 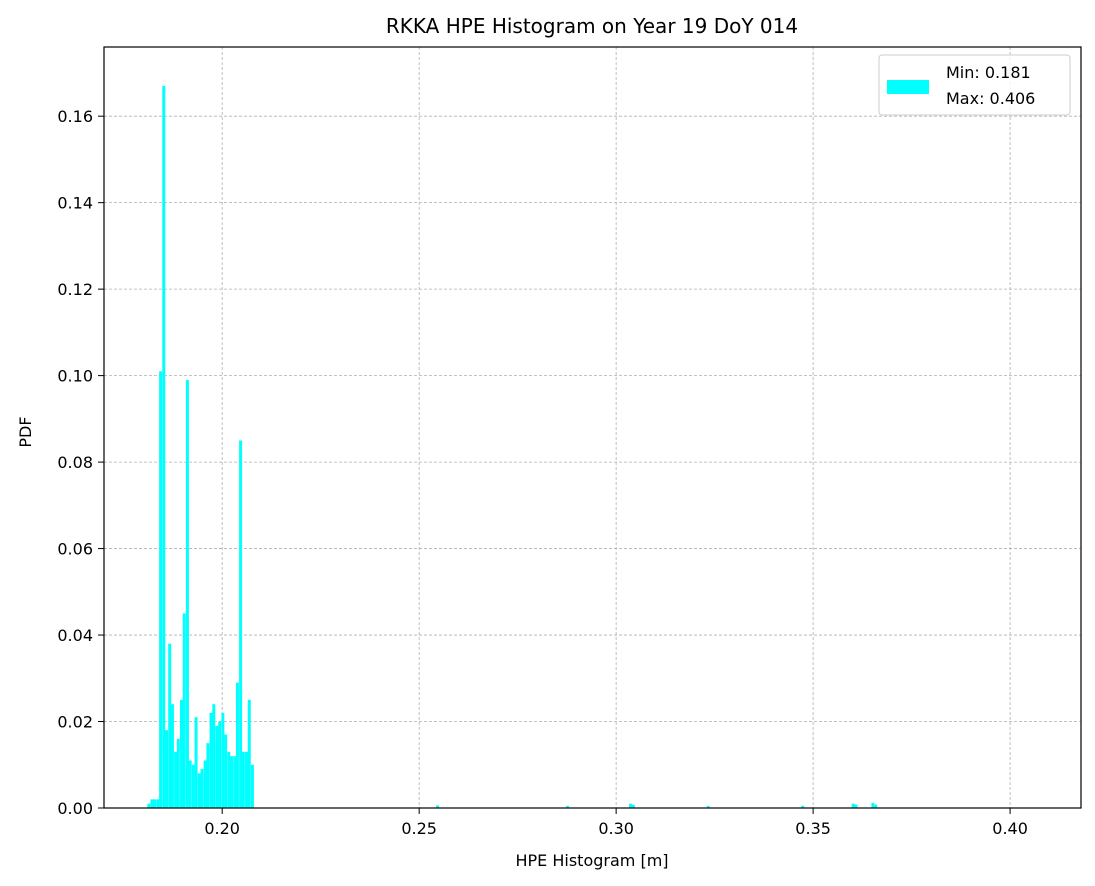 I want to click on y-tick-label: 0.06, so click(x=75, y=549).